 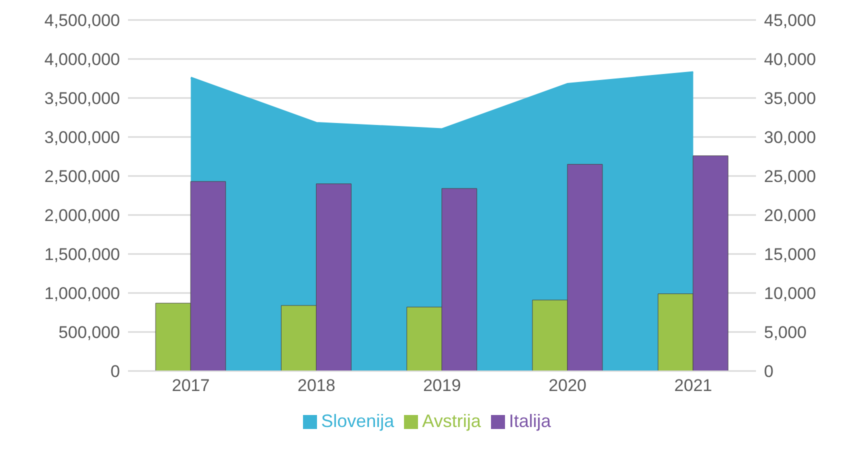 I want to click on y2-tick-label: 35,000, so click(x=790, y=98).